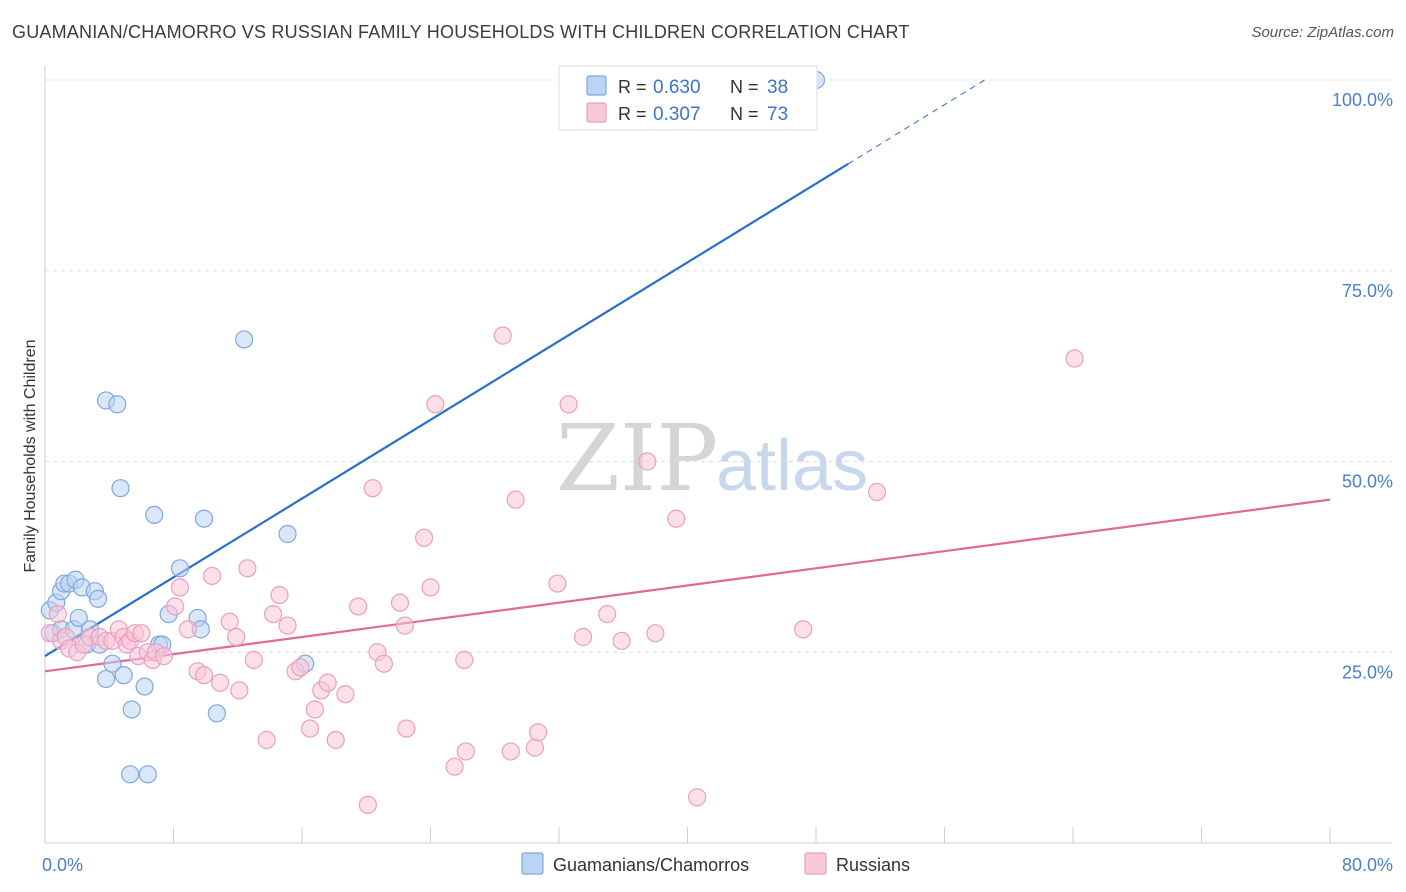 This screenshot has height=892, width=1406. I want to click on x-tick-label: 0.0%, so click(62, 865).